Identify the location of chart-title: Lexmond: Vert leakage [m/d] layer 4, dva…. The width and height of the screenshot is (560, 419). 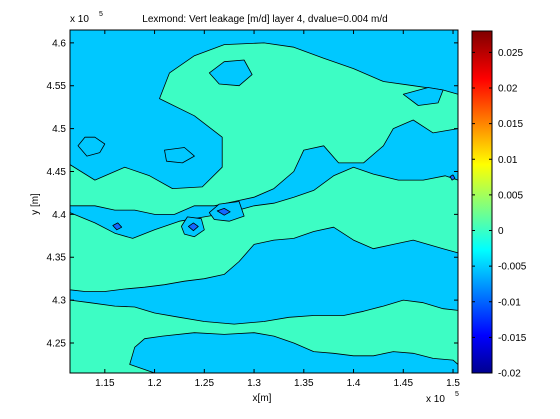
(264, 19).